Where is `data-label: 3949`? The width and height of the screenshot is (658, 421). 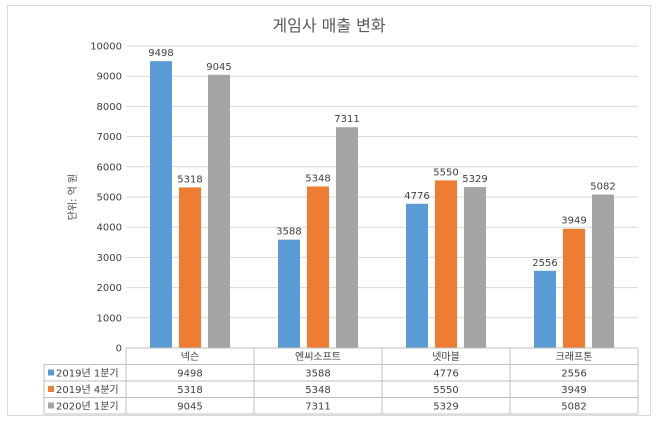 data-label: 3949 is located at coordinates (573, 221).